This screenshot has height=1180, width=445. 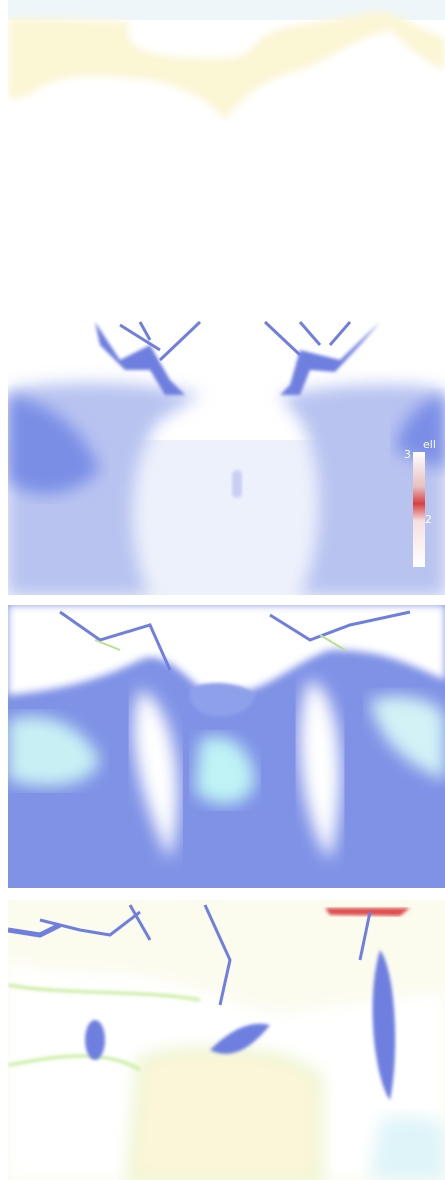 I want to click on colorbar-title: ell, so click(x=429, y=444).